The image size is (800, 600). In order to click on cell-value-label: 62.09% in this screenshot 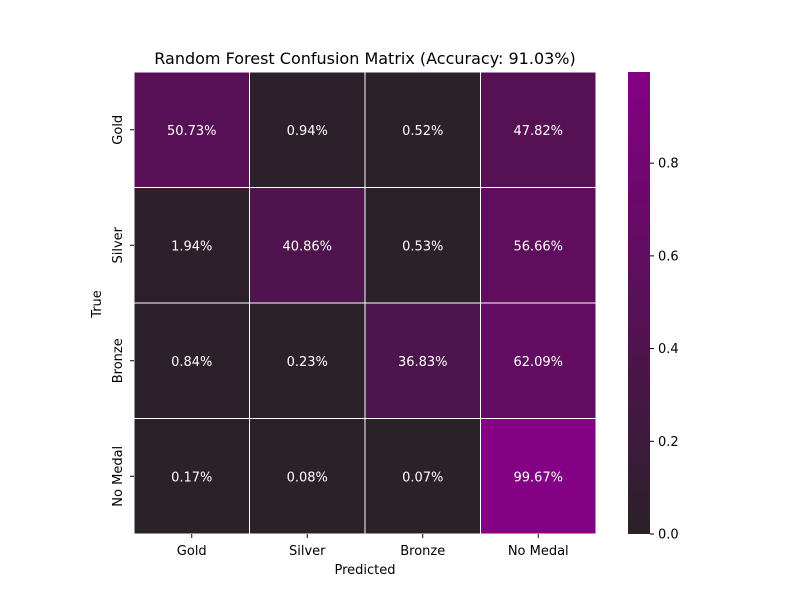, I will do `click(538, 362)`.